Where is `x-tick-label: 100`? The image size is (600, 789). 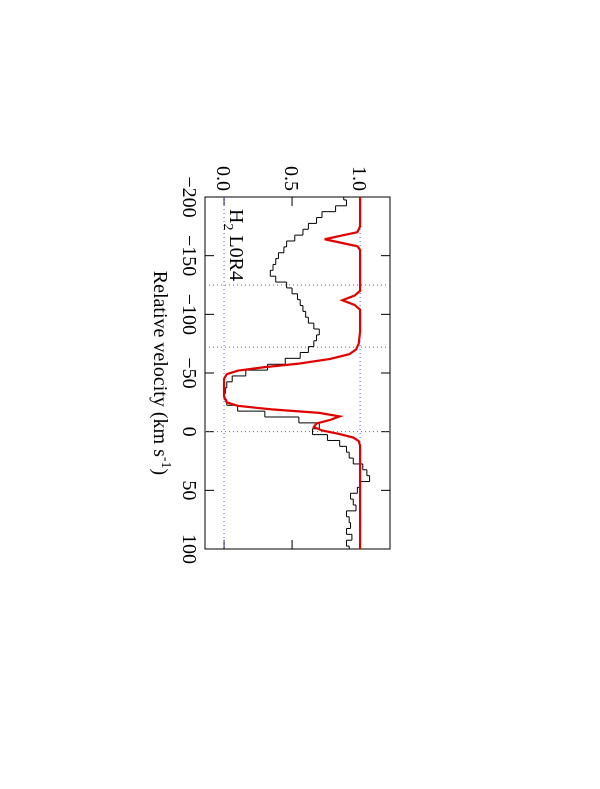
x-tick-label: 100 is located at coordinates (189, 549).